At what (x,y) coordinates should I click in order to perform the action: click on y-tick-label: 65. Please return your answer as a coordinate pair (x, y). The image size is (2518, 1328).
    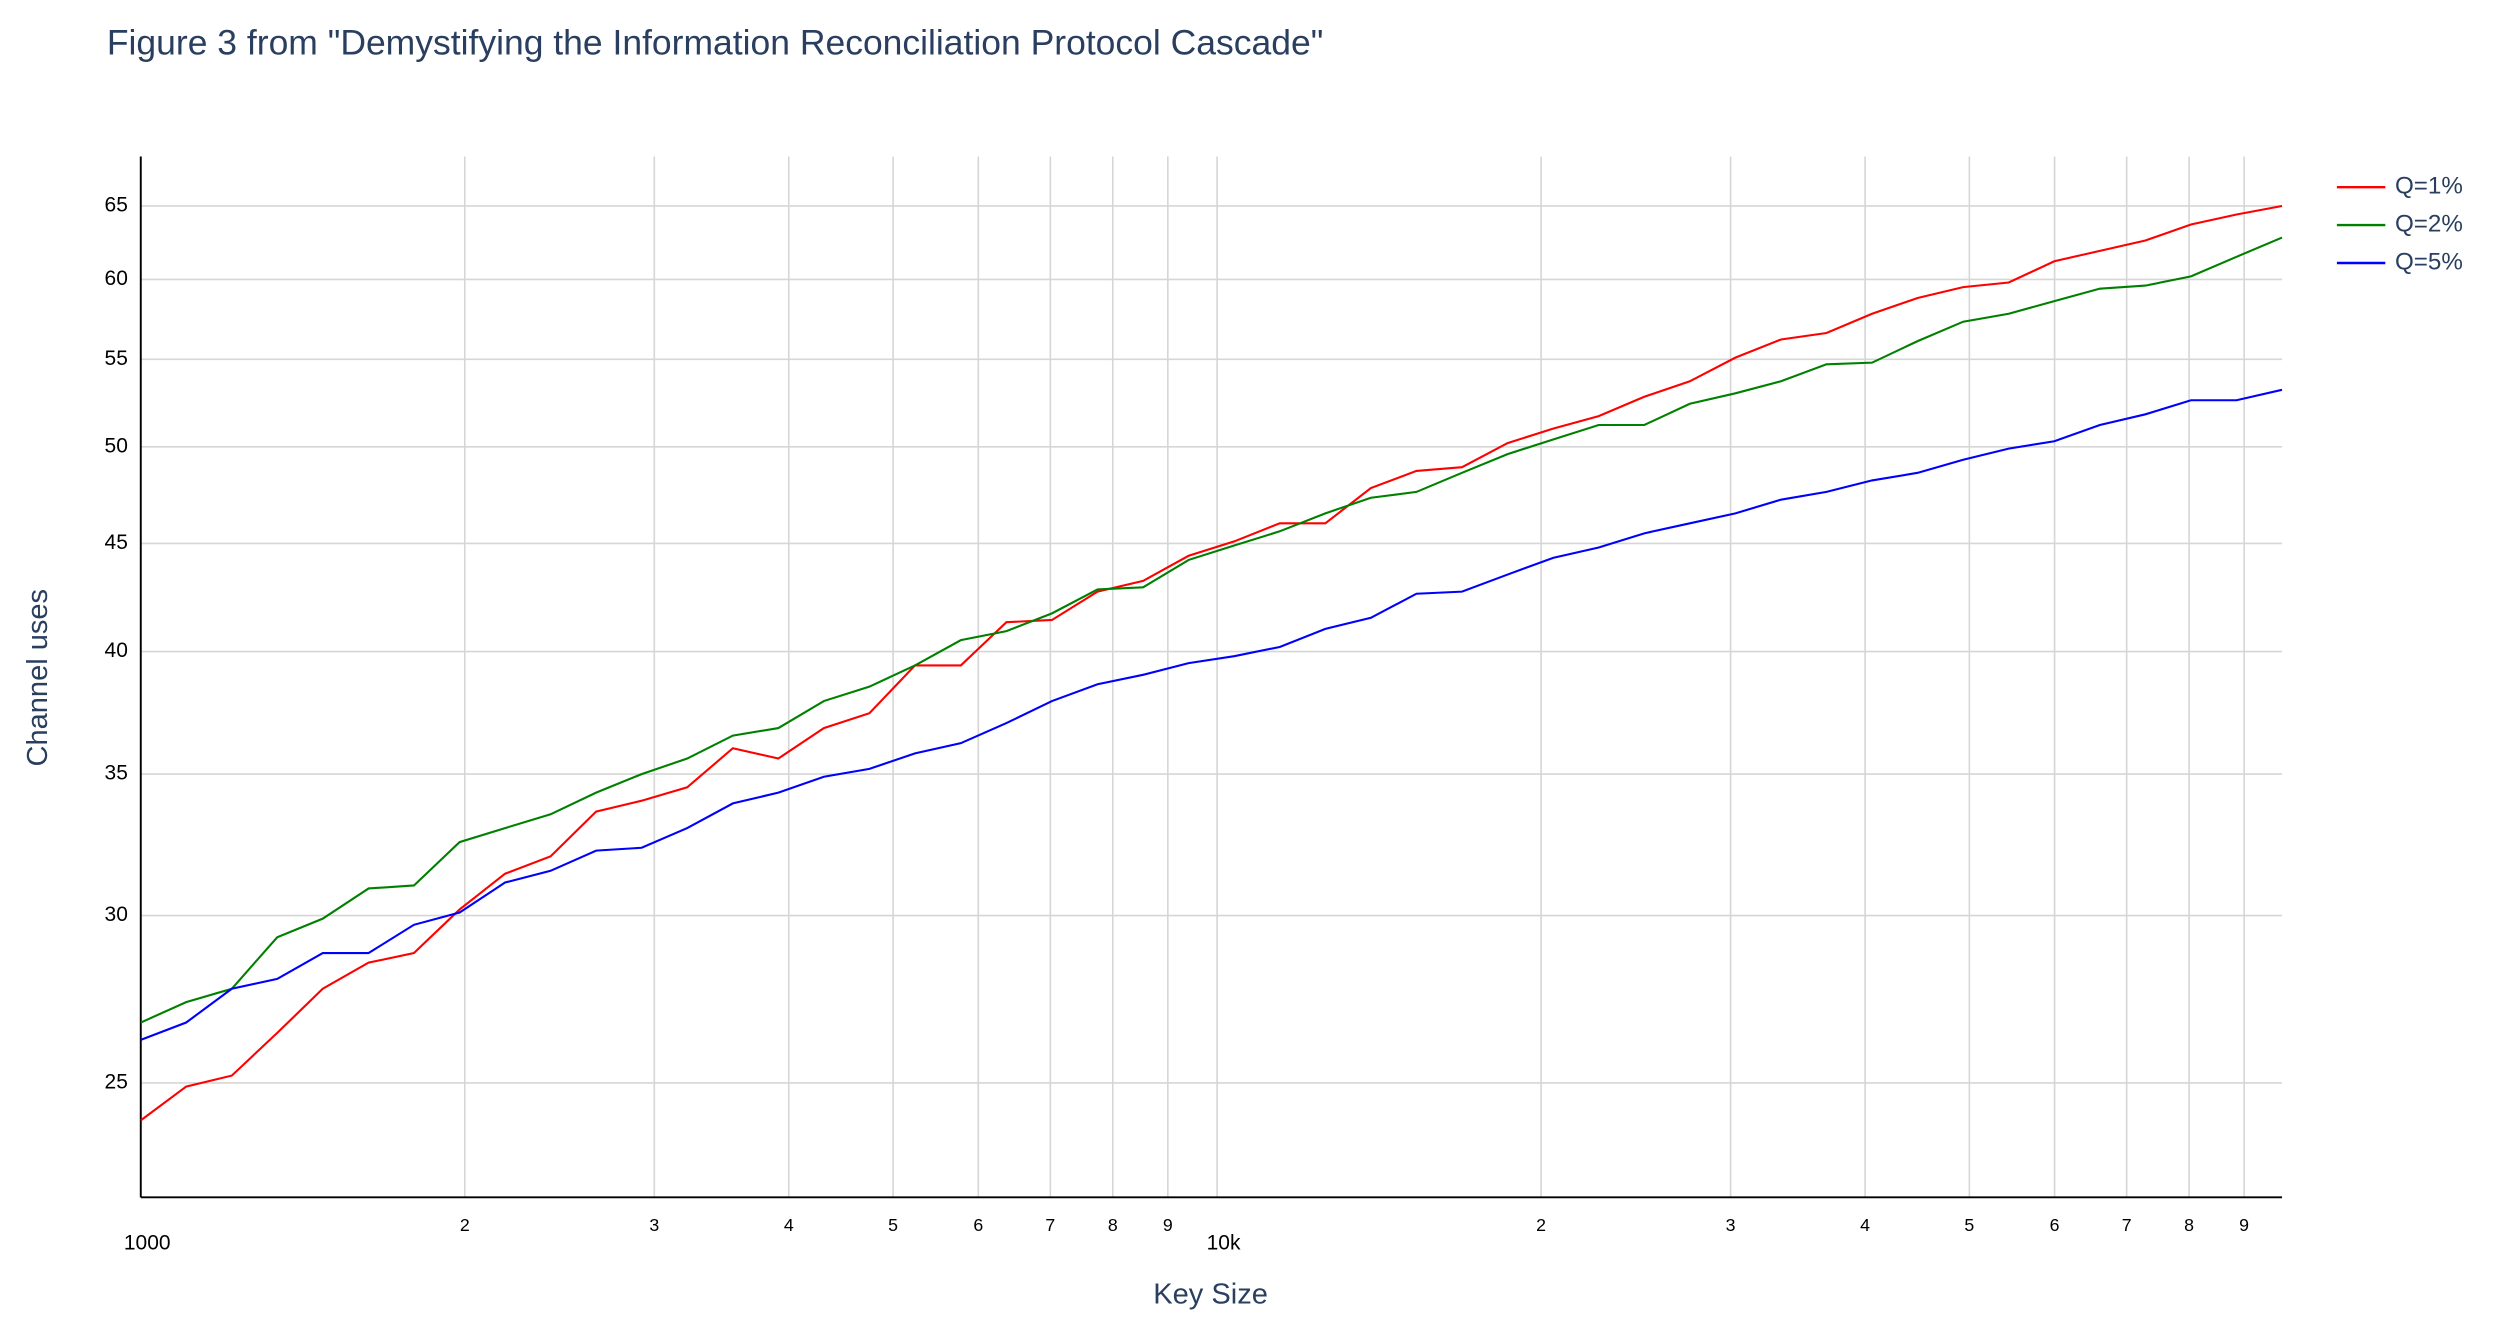
    Looking at the image, I should click on (116, 205).